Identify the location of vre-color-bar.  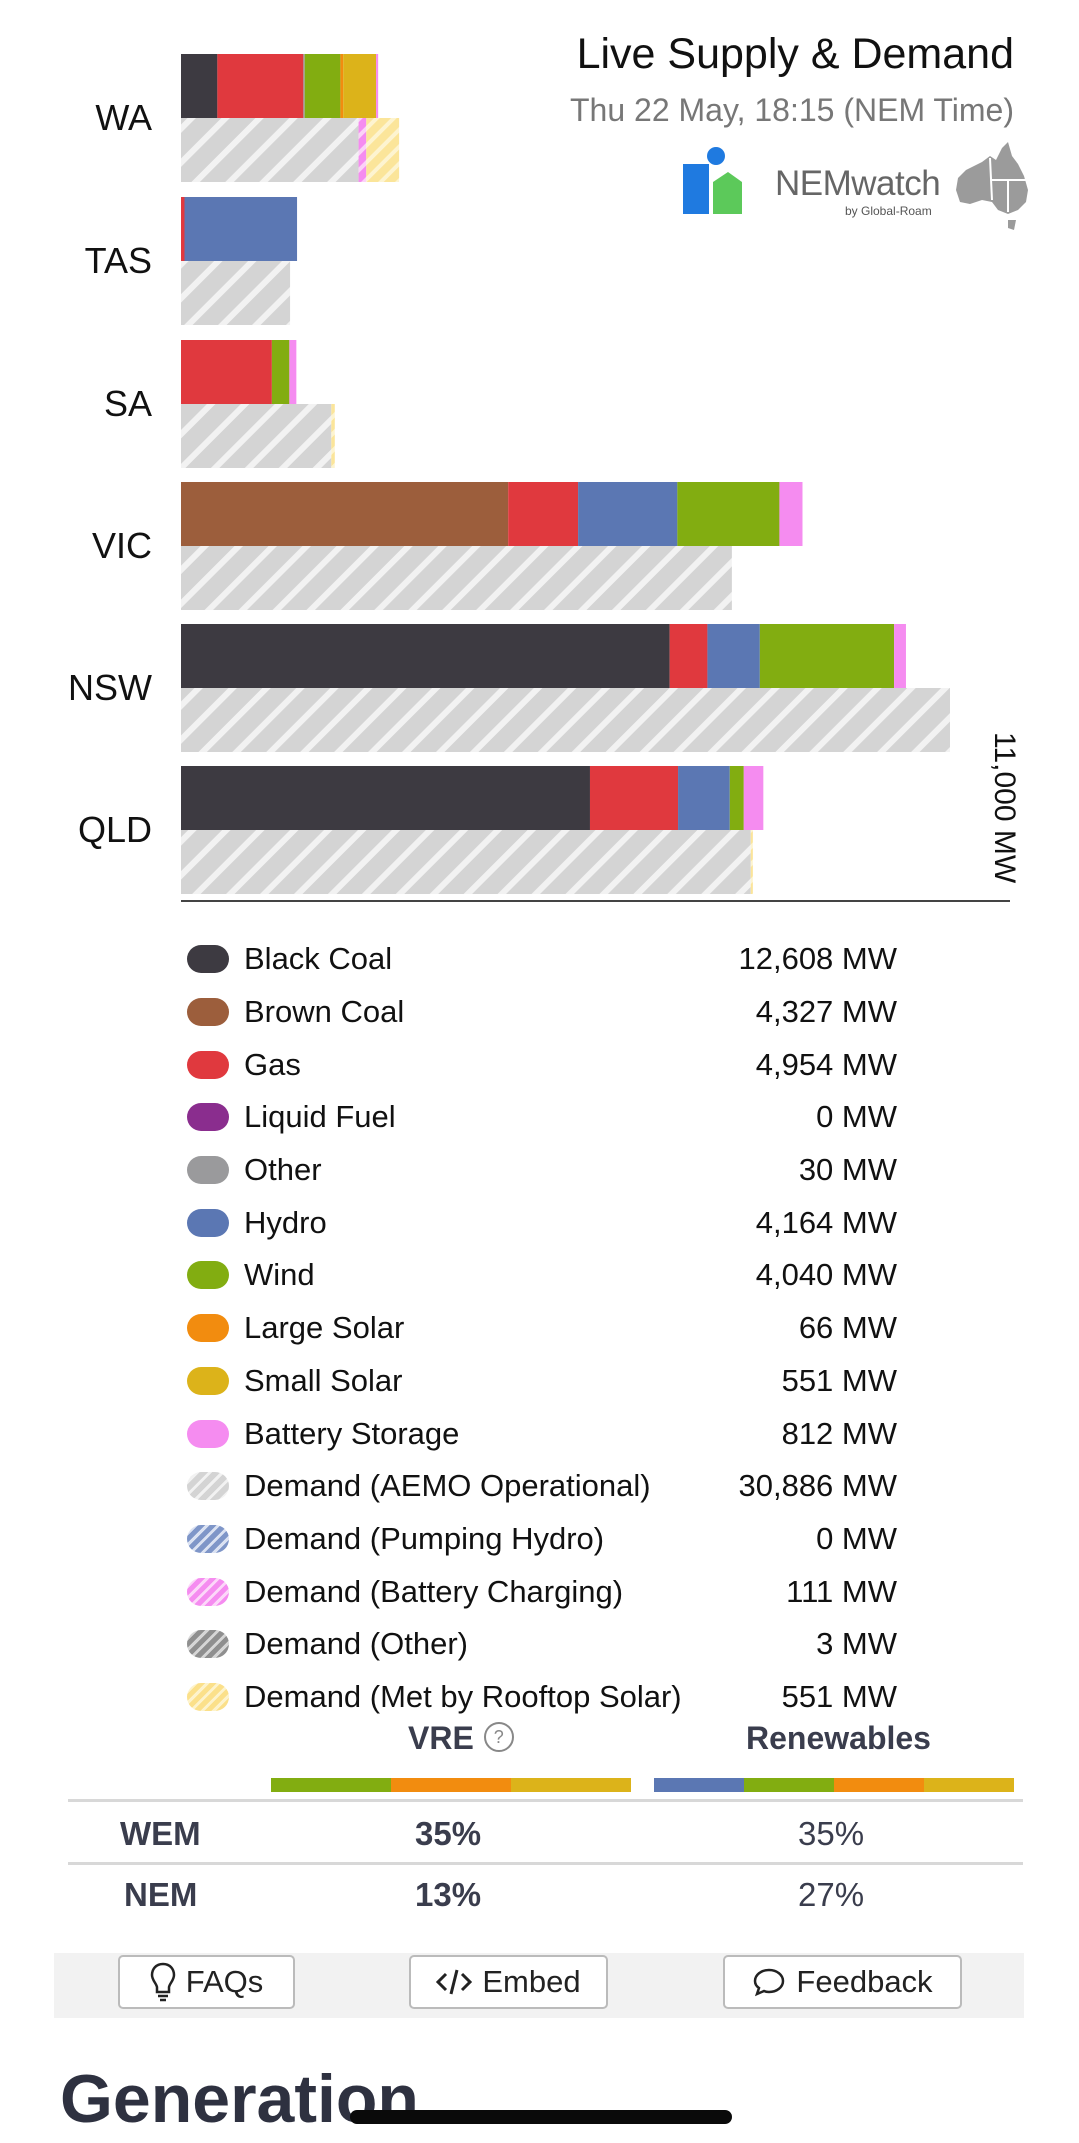
(451, 1785).